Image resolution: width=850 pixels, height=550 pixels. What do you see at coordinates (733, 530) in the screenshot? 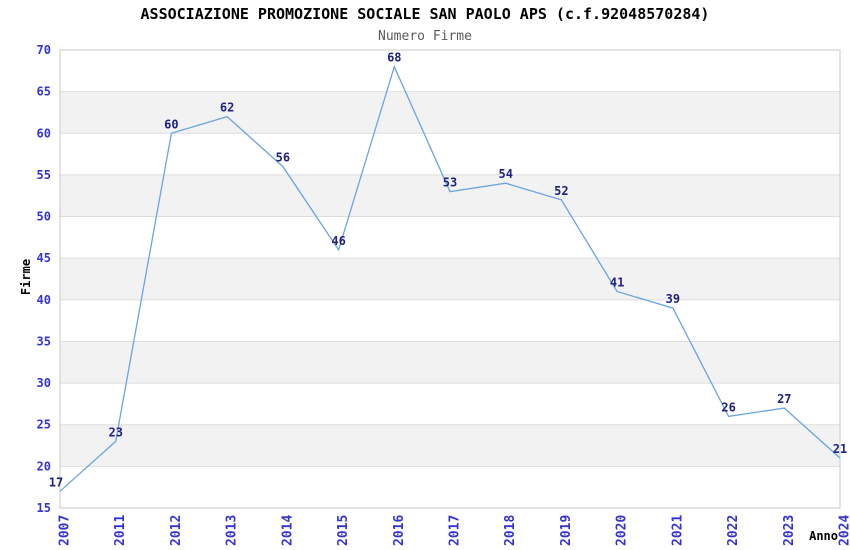
I see `x-tick-label: 2022` at bounding box center [733, 530].